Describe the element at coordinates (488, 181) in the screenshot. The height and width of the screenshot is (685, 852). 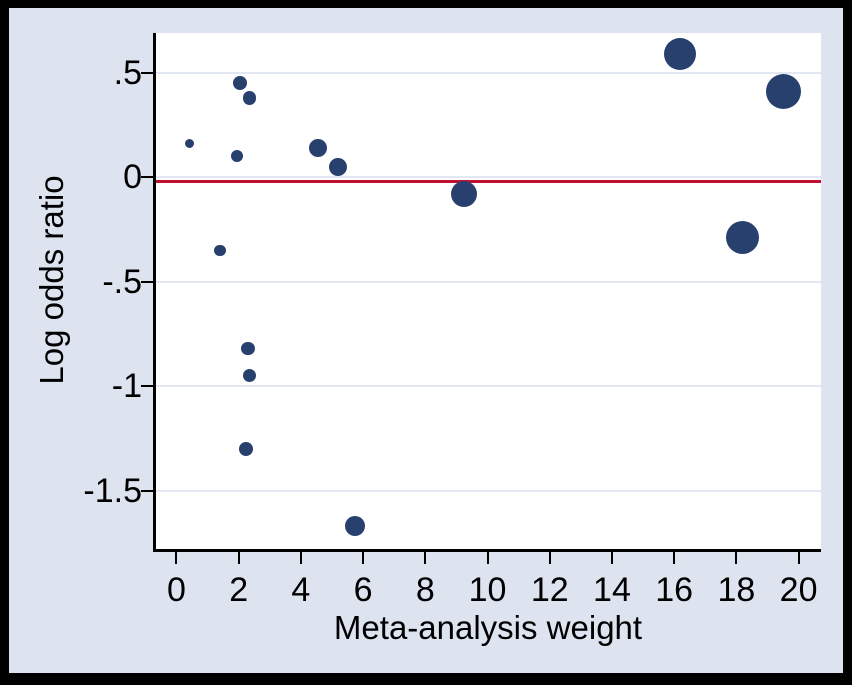
I see `reference-line` at that location.